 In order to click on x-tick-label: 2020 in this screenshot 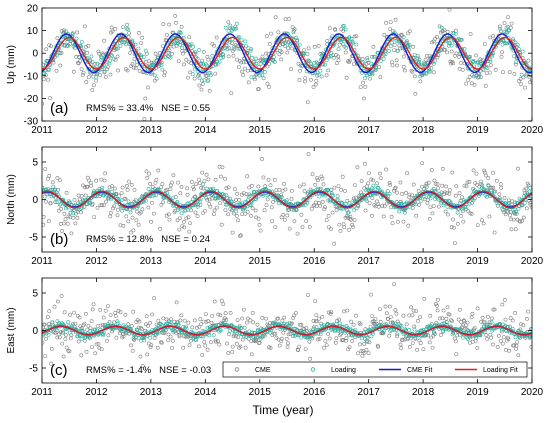, I will do `click(532, 130)`.